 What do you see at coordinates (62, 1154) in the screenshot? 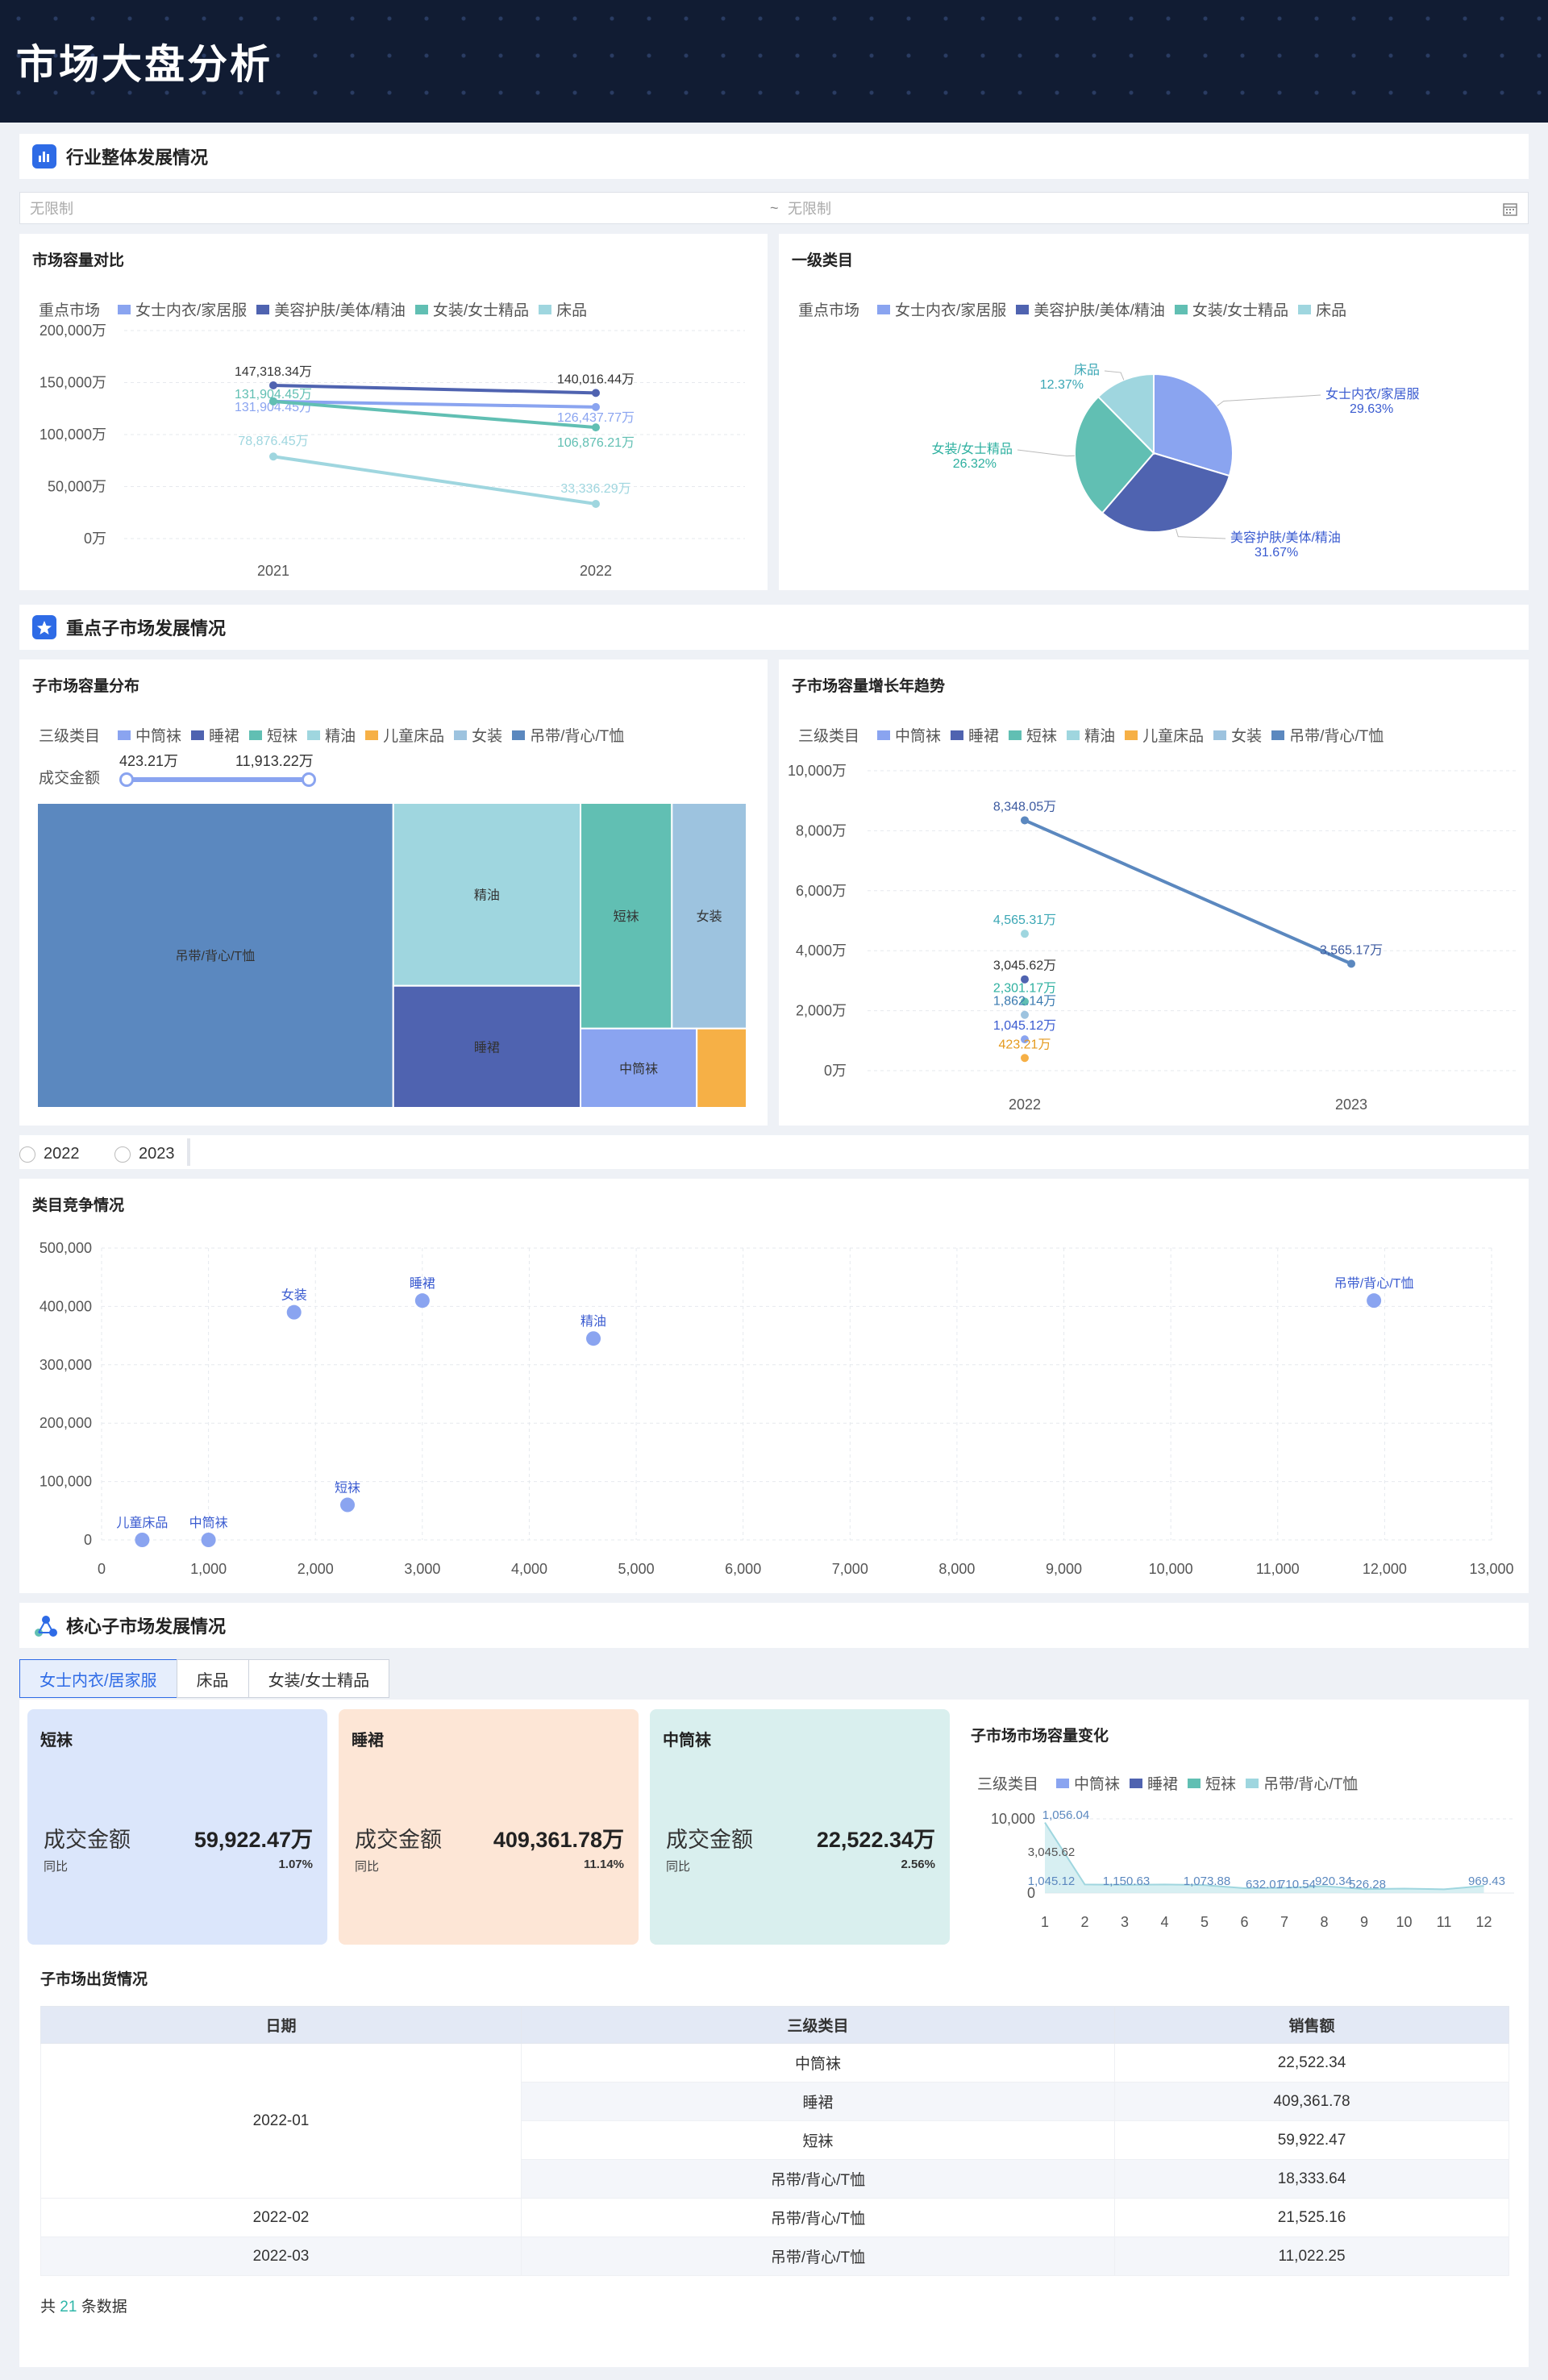
I see `radio-label: 2022` at bounding box center [62, 1154].